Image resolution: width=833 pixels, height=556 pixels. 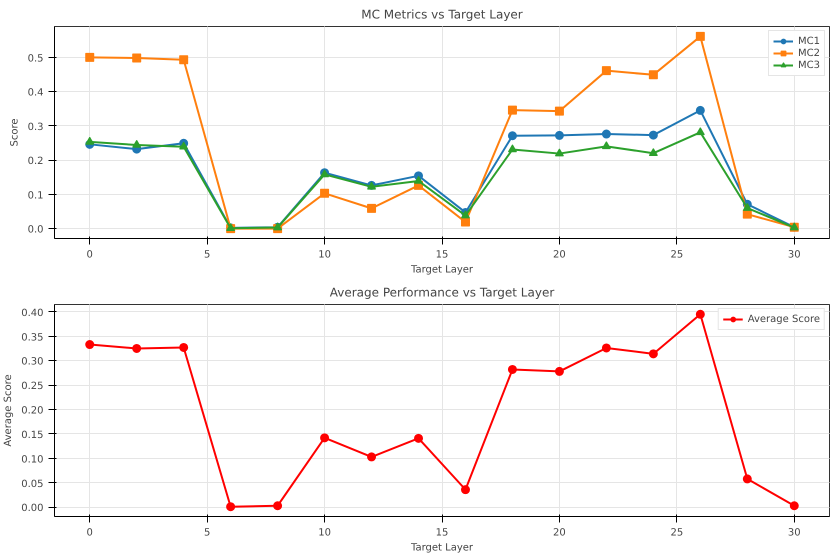 What do you see at coordinates (32, 386) in the screenshot?
I see `y-tick-label: 0.25` at bounding box center [32, 386].